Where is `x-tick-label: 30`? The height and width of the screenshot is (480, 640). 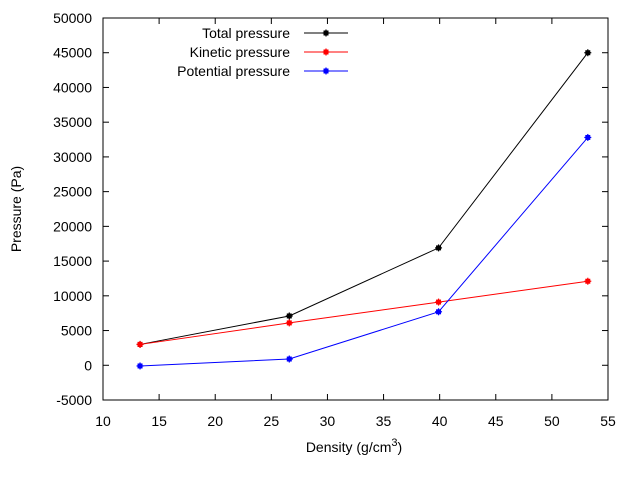
x-tick-label: 30 is located at coordinates (328, 421).